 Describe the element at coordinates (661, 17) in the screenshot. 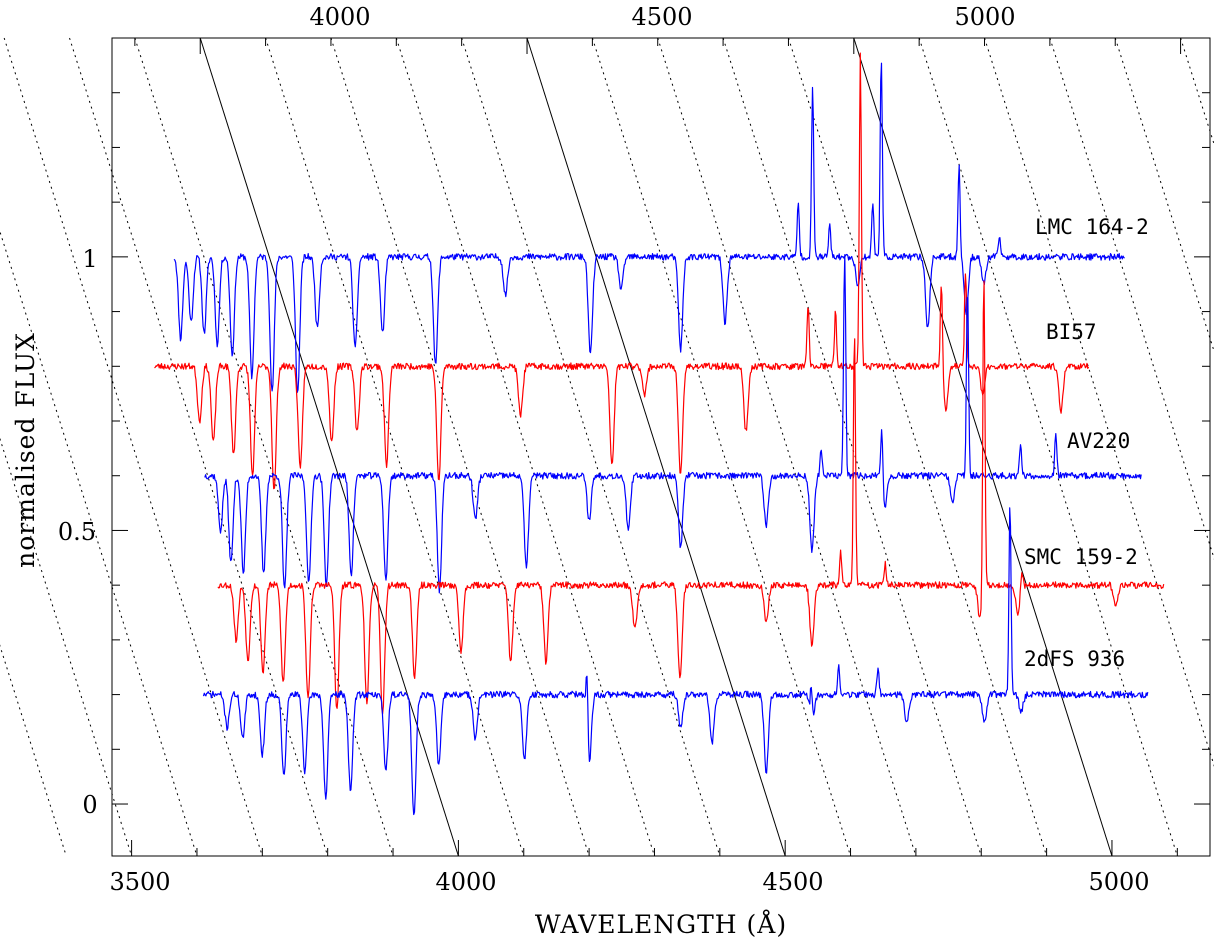

I see `top-tick-label-4500: 4500` at that location.